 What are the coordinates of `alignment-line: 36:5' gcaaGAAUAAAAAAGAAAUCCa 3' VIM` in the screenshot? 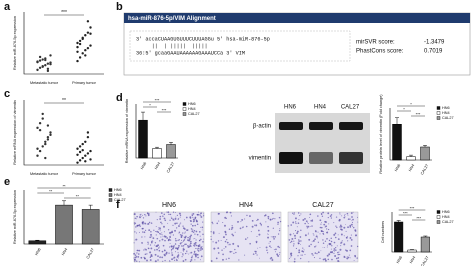 It's located at (190, 53).